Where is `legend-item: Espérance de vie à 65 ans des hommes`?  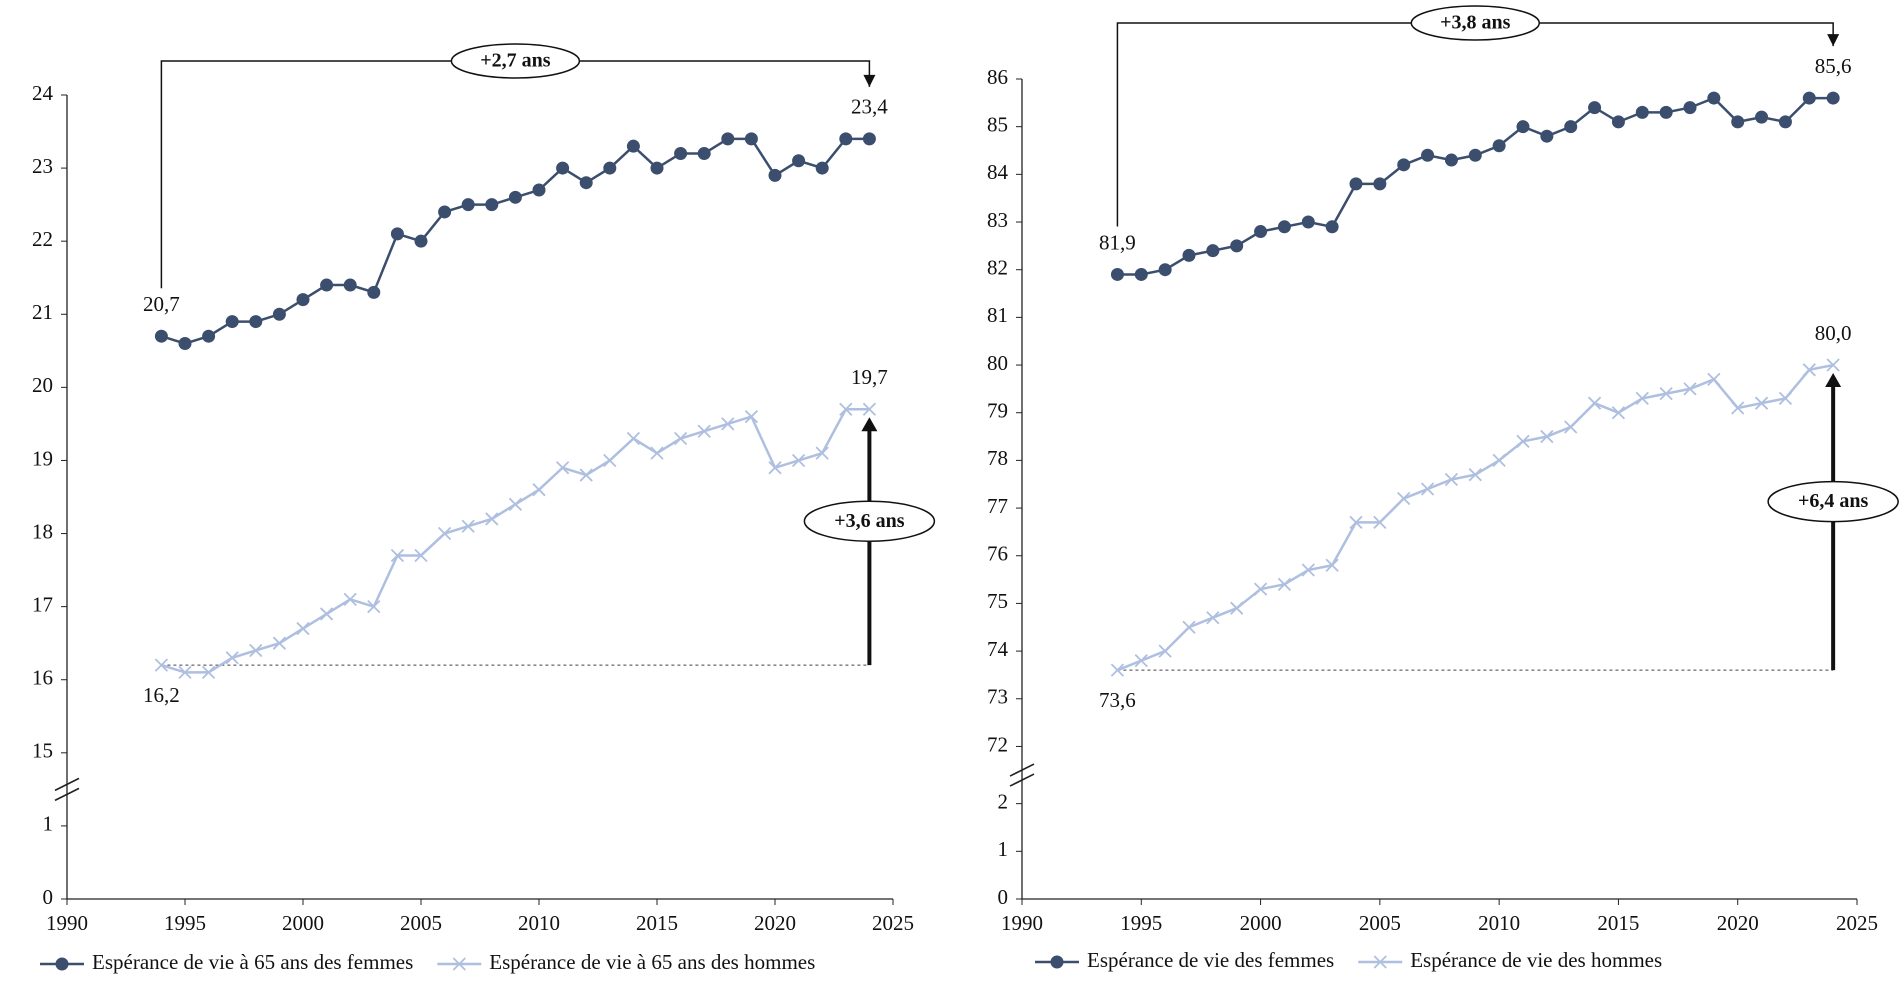
legend-item: Espérance de vie à 65 ans des hommes is located at coordinates (626, 962).